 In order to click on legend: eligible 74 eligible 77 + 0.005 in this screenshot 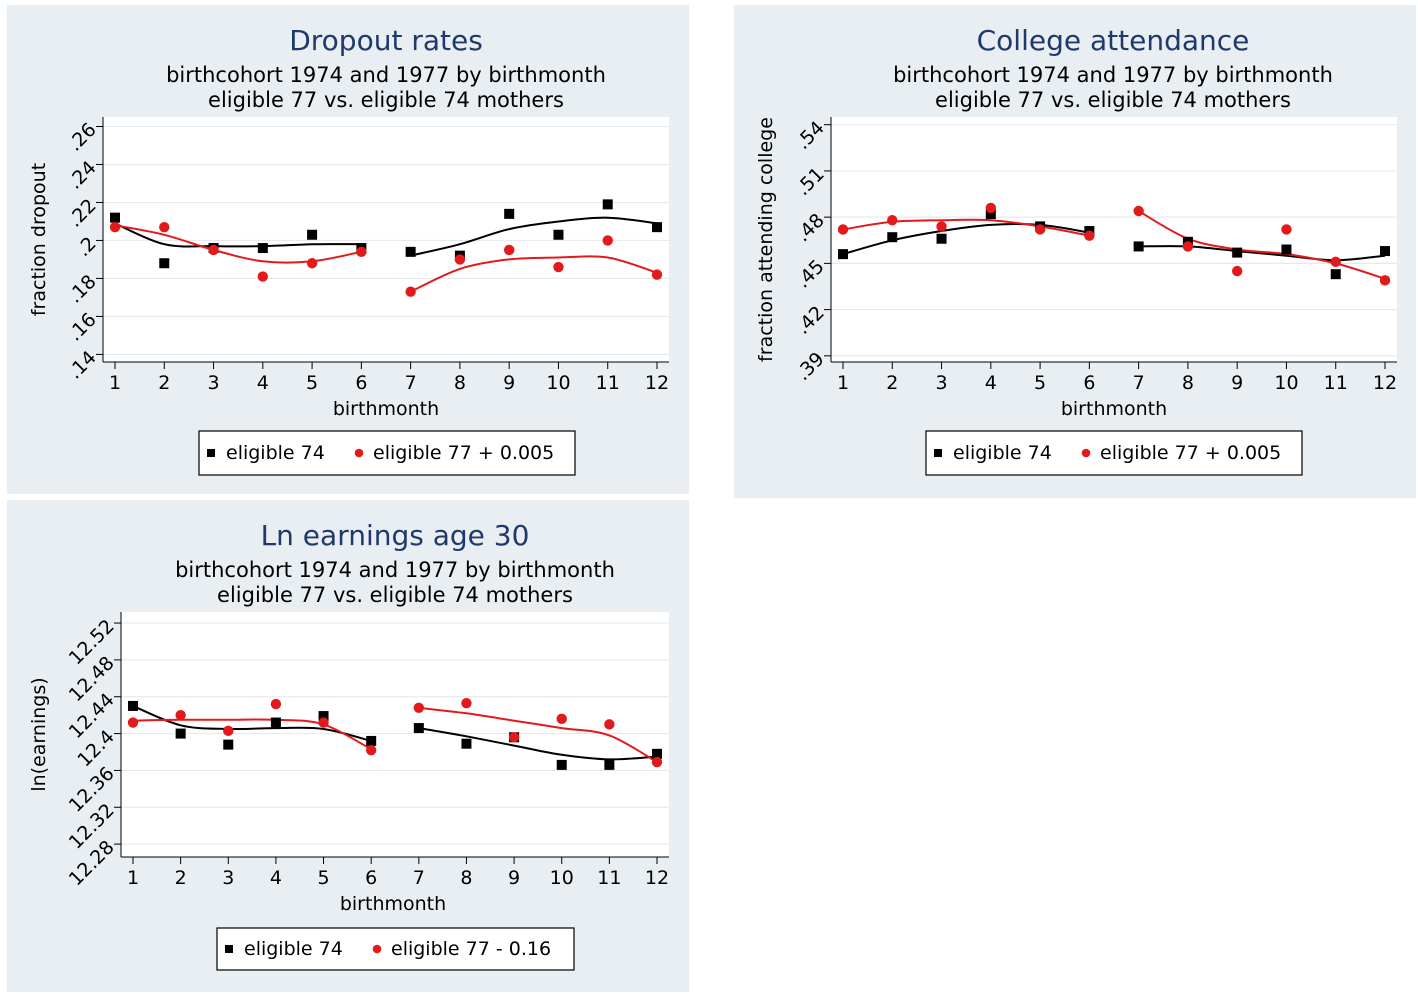, I will do `click(387, 453)`.